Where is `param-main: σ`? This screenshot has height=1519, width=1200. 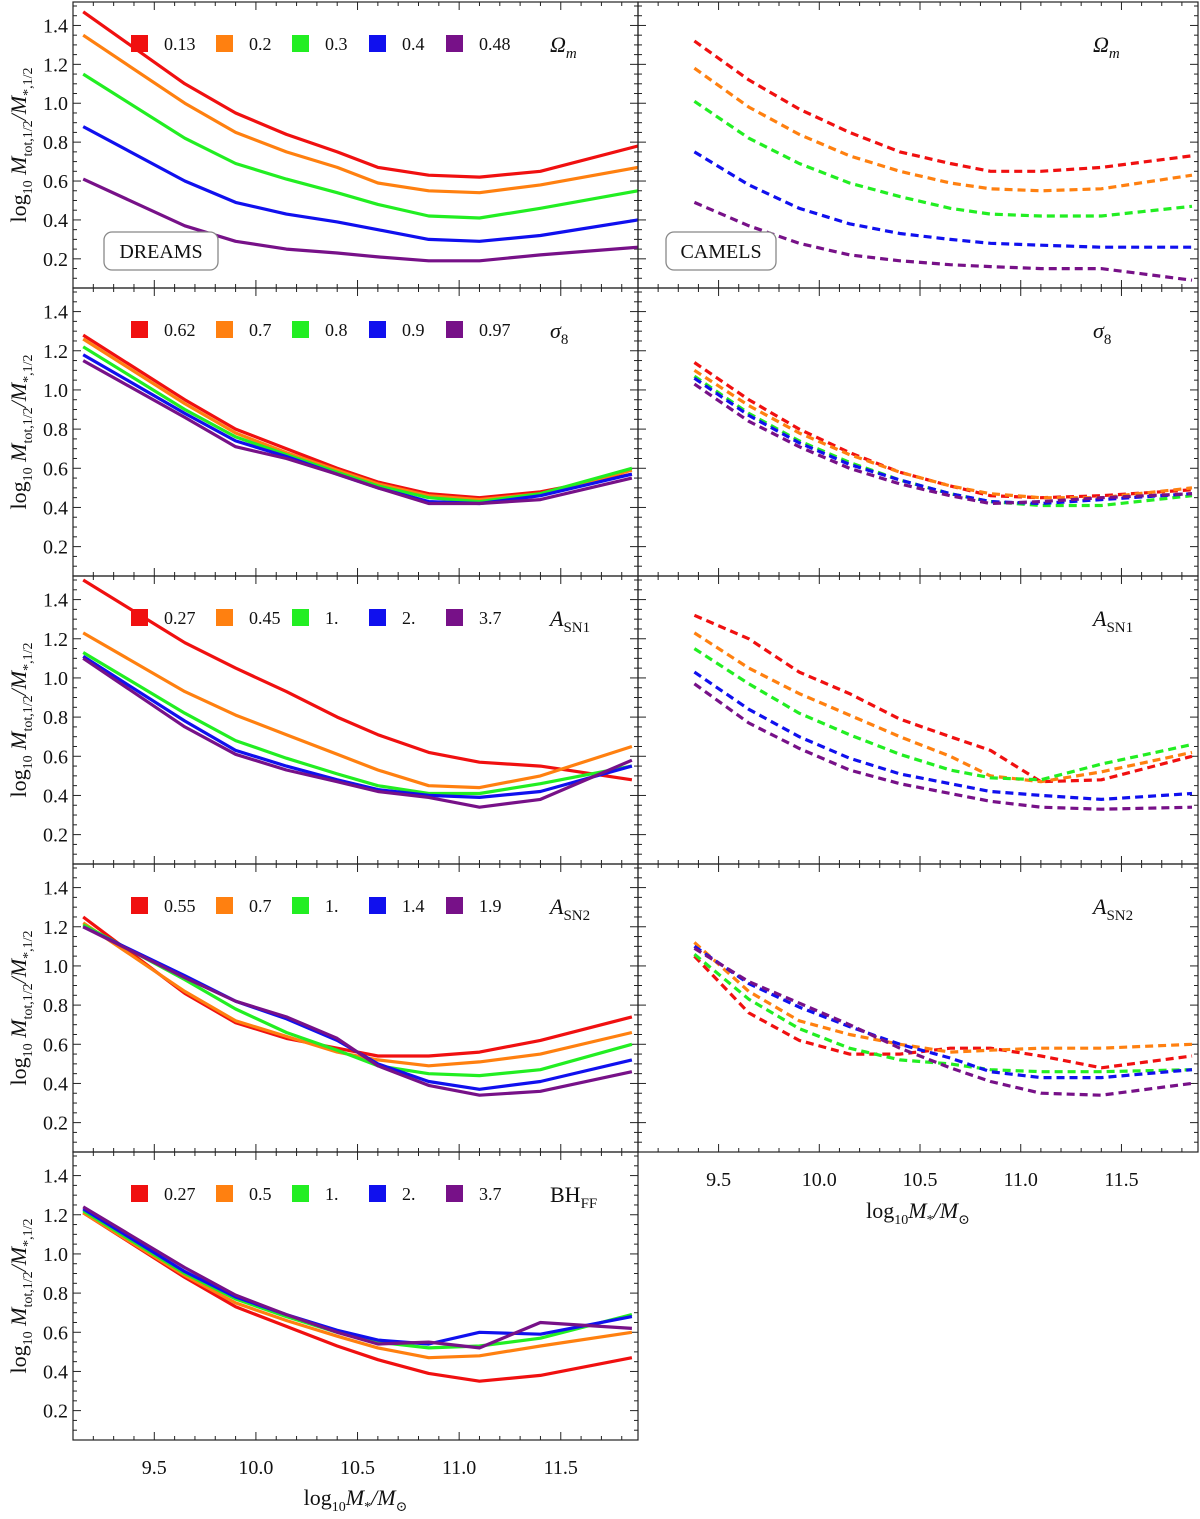 param-main: σ is located at coordinates (556, 330).